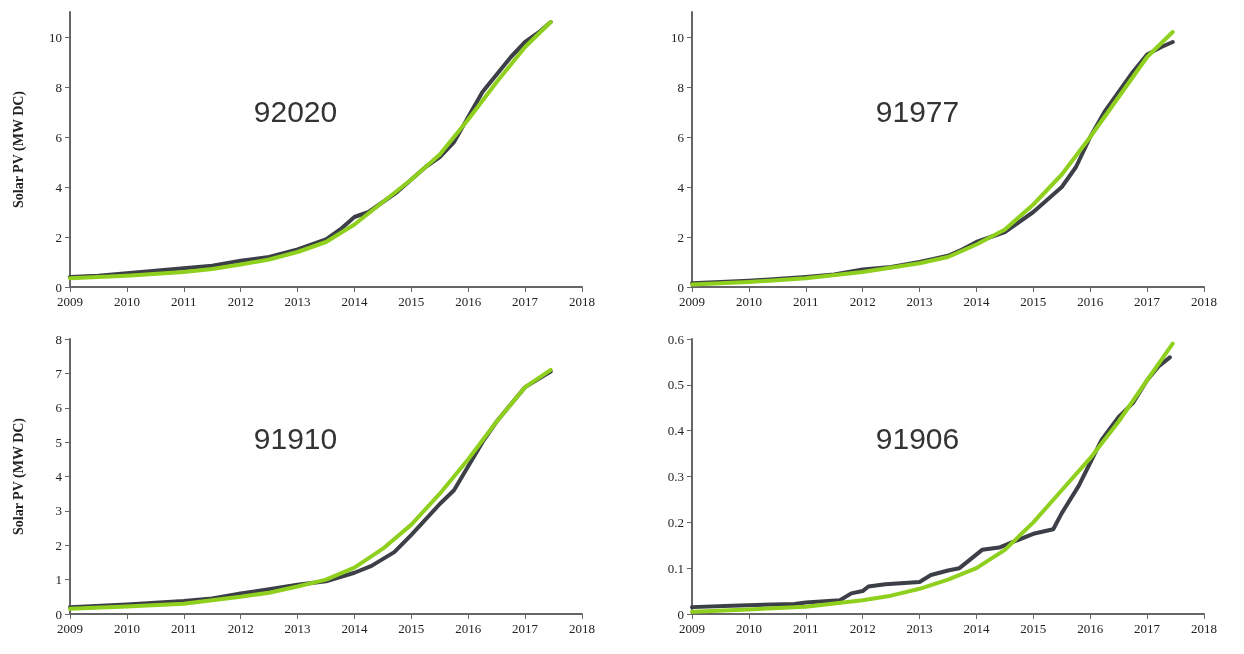 The image size is (1244, 654). I want to click on y-tick-label: 0.3, so click(675, 476).